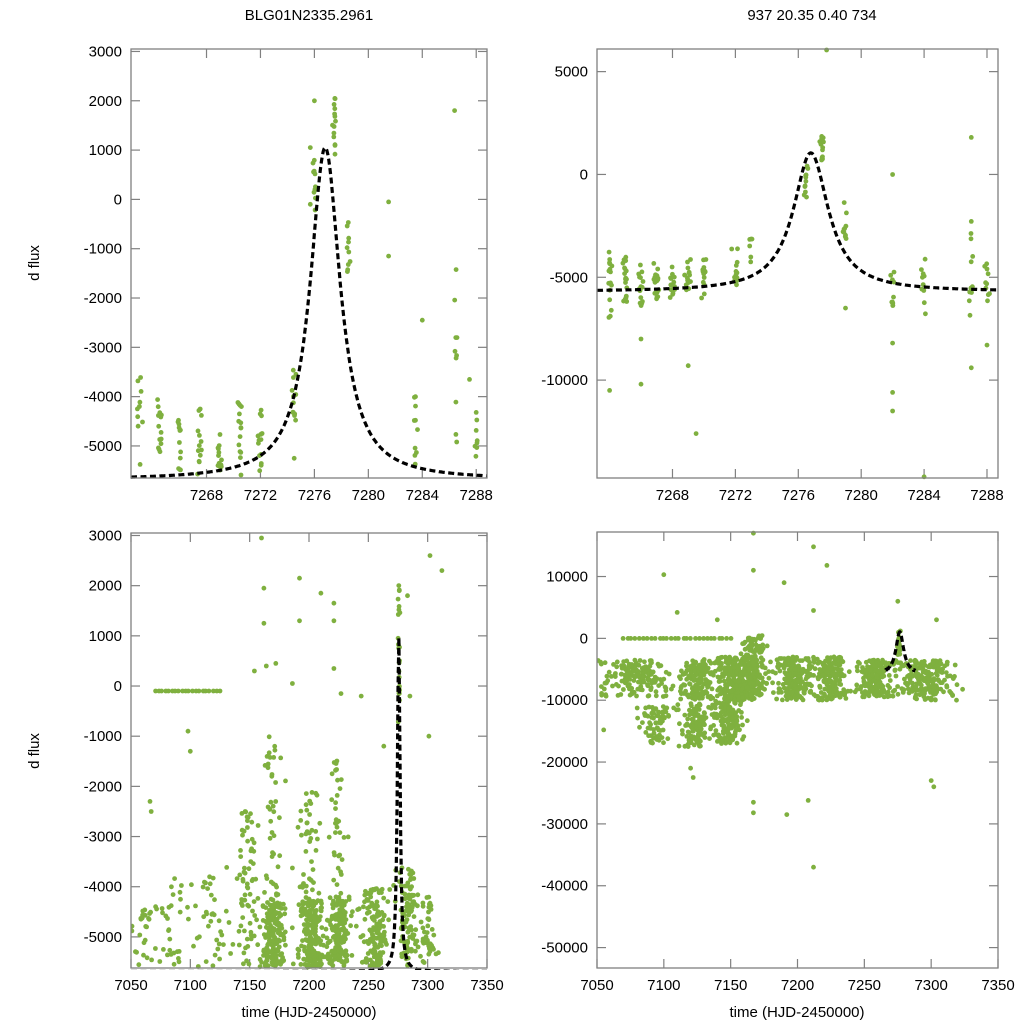  What do you see at coordinates (997, 985) in the screenshot?
I see `x-tick-label: 7350` at bounding box center [997, 985].